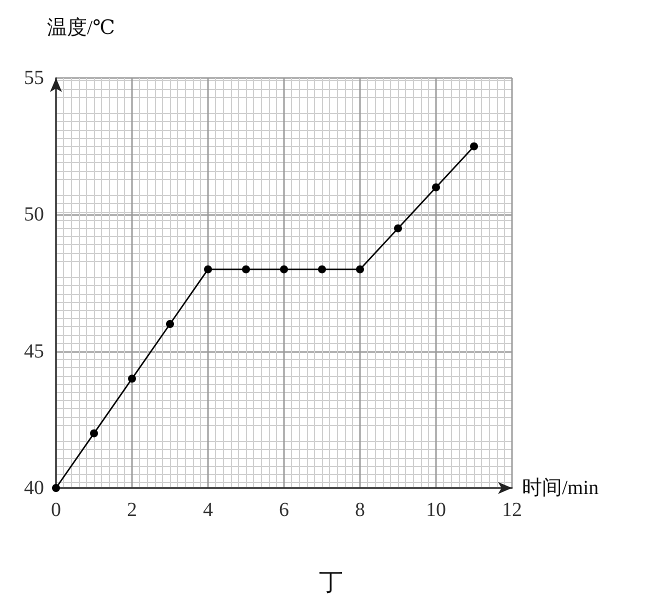 The image size is (662, 603). Describe the element at coordinates (512, 510) in the screenshot. I see `x-tick-label: 12` at that location.